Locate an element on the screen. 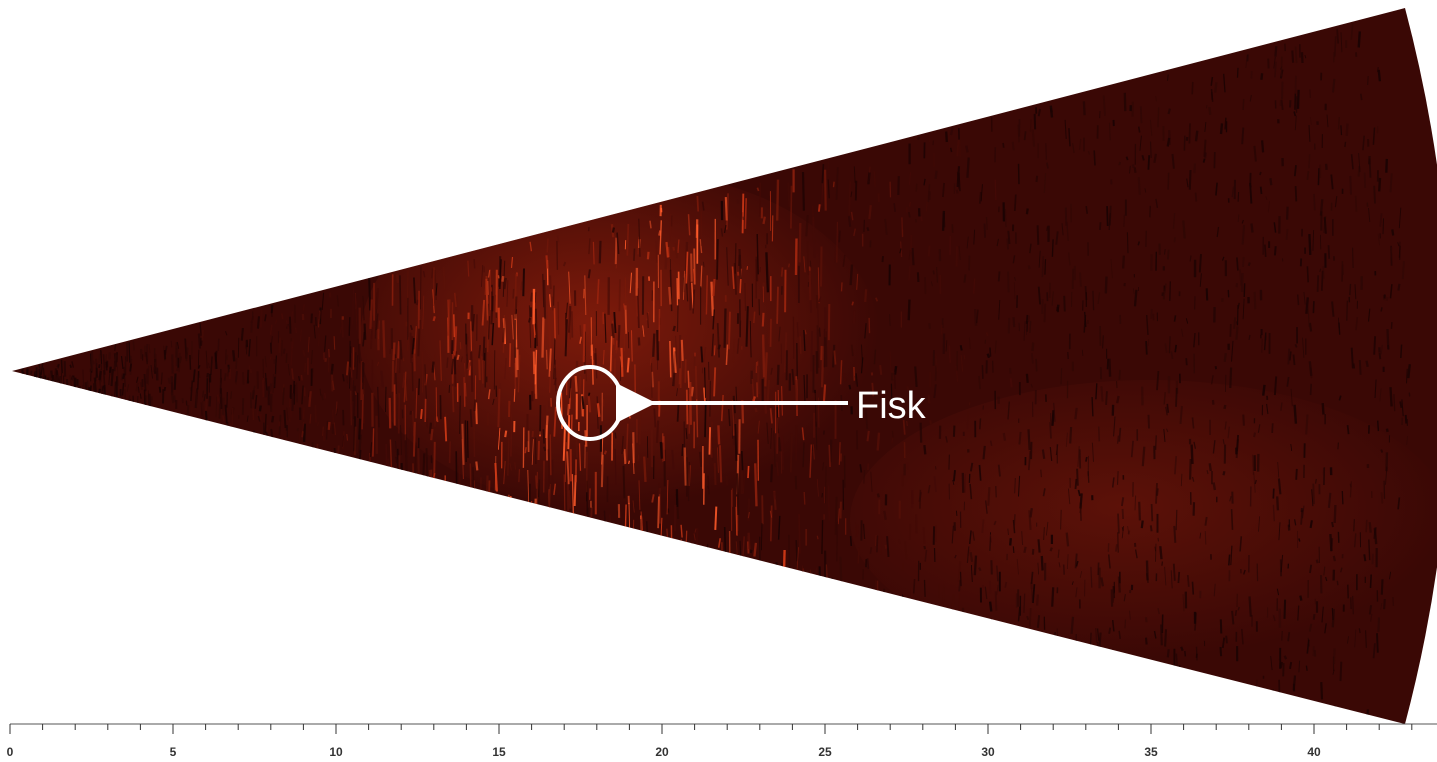 The height and width of the screenshot is (762, 1437). range-scale-label: 30 is located at coordinates (988, 752).